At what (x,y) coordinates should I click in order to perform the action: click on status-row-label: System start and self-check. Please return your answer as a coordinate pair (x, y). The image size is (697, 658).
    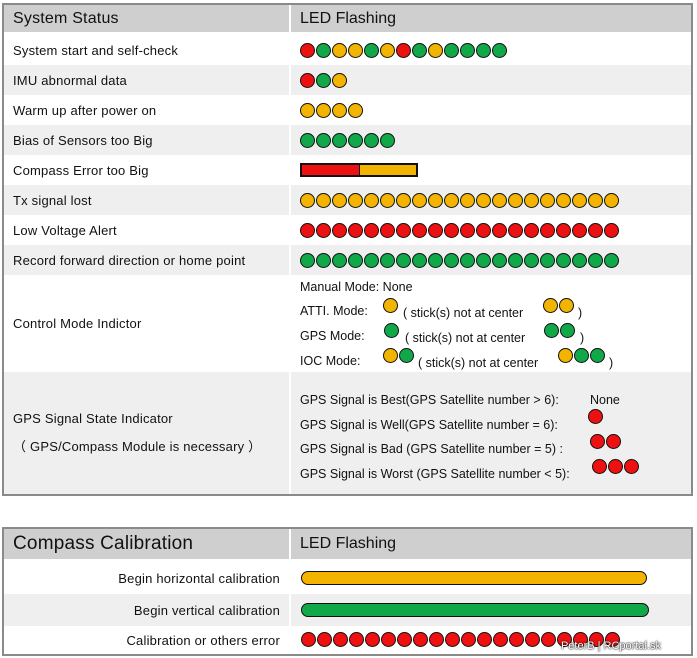
    Looking at the image, I should click on (96, 50).